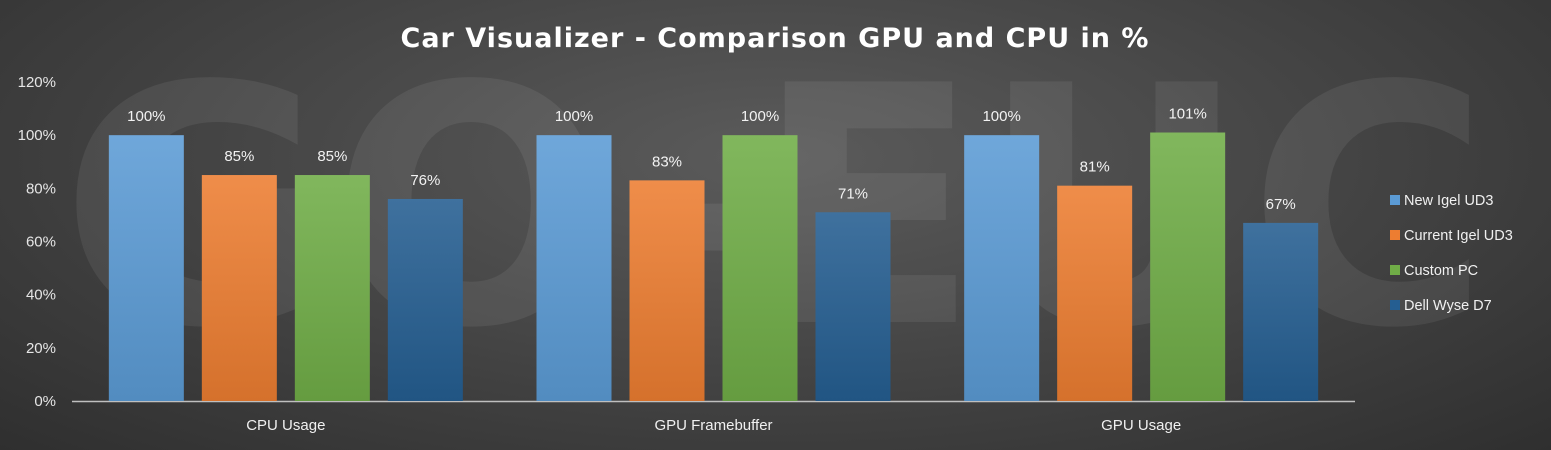 Image resolution: width=1551 pixels, height=450 pixels. What do you see at coordinates (285, 425) in the screenshot?
I see `x-tick-label: CPU Usage` at bounding box center [285, 425].